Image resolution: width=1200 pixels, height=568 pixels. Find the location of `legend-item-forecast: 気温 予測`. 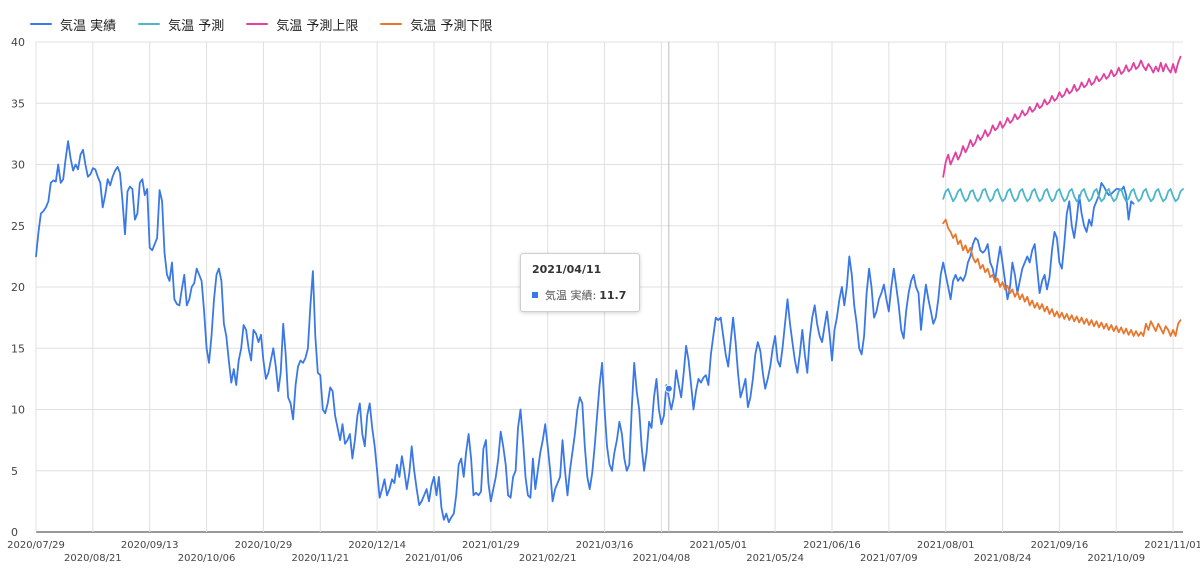

legend-item-forecast: 気温 予測 is located at coordinates (181, 24).